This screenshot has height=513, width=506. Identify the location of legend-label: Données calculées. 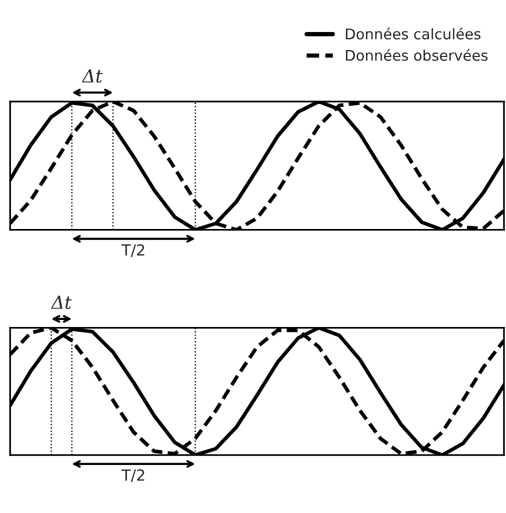
(413, 34).